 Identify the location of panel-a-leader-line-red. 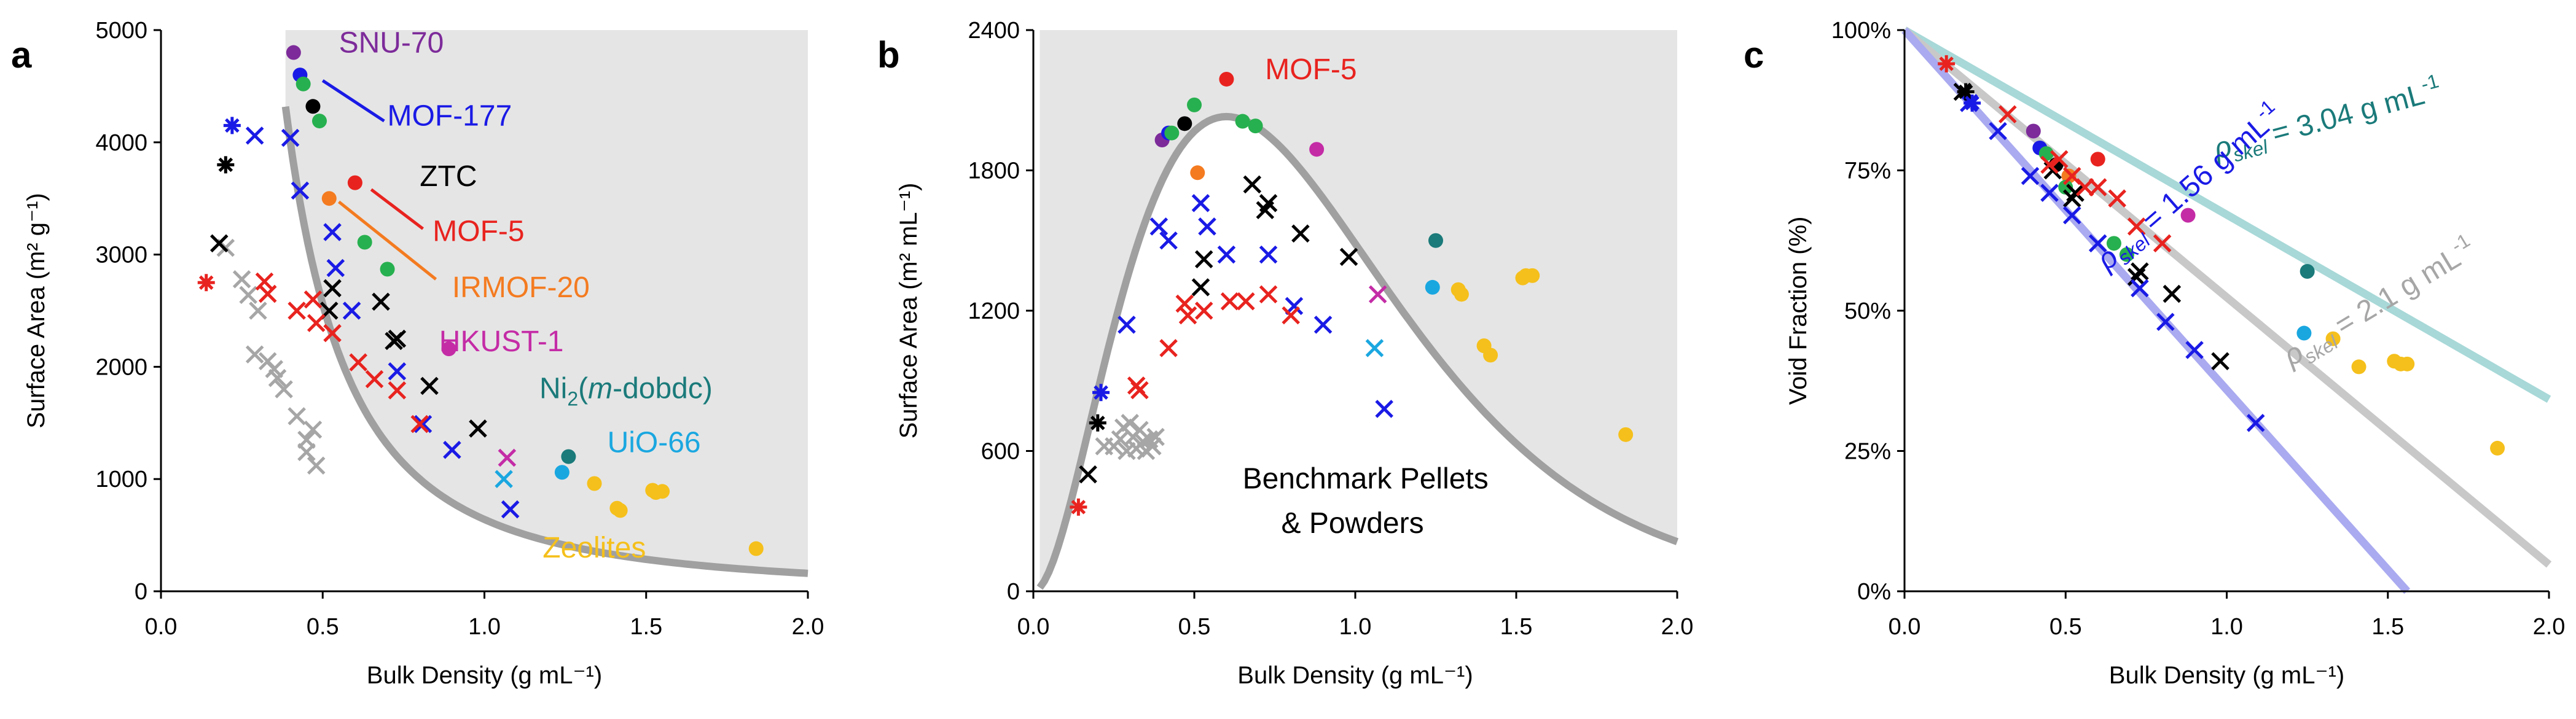
(397, 209).